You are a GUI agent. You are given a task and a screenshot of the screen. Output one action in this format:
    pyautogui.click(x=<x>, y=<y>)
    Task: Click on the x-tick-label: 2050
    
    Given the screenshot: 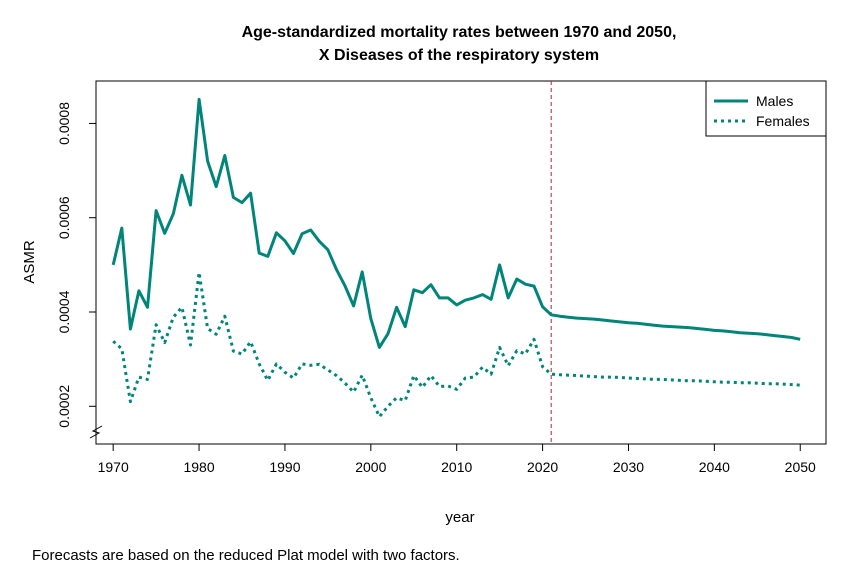 What is the action you would take?
    pyautogui.click(x=800, y=467)
    